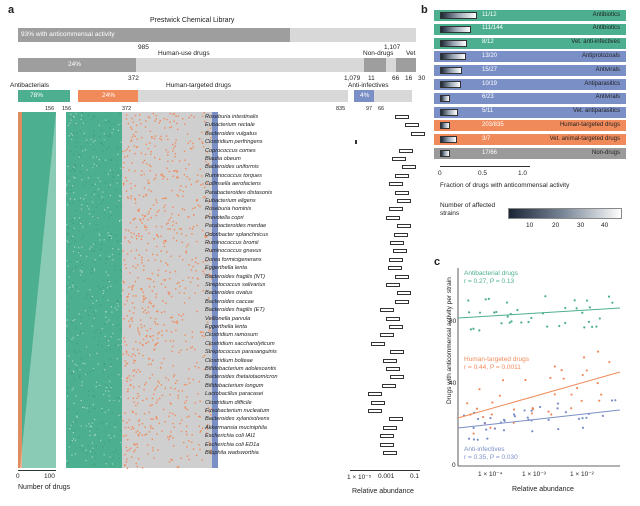  Describe the element at coordinates (369, 109) in the screenshot. I see `n-97: 97` at that location.